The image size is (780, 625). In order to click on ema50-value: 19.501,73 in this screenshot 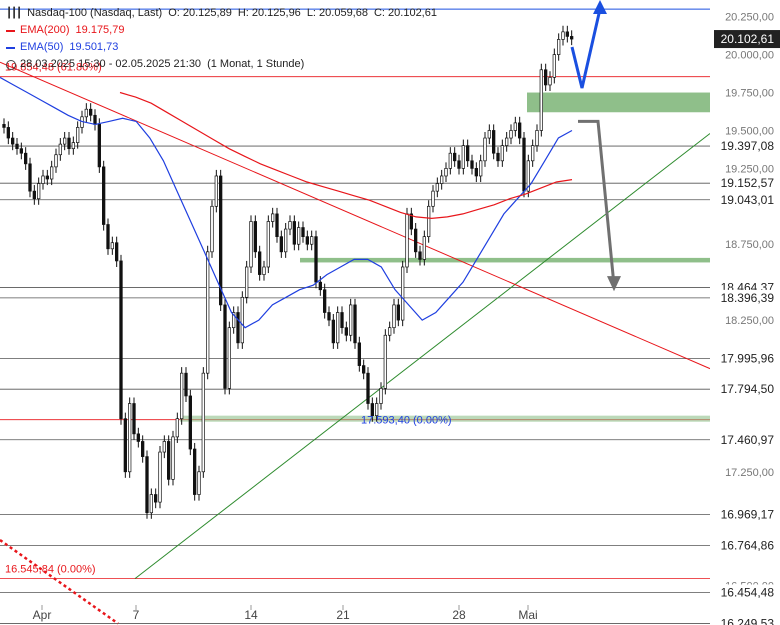, I will do `click(94, 47)`.